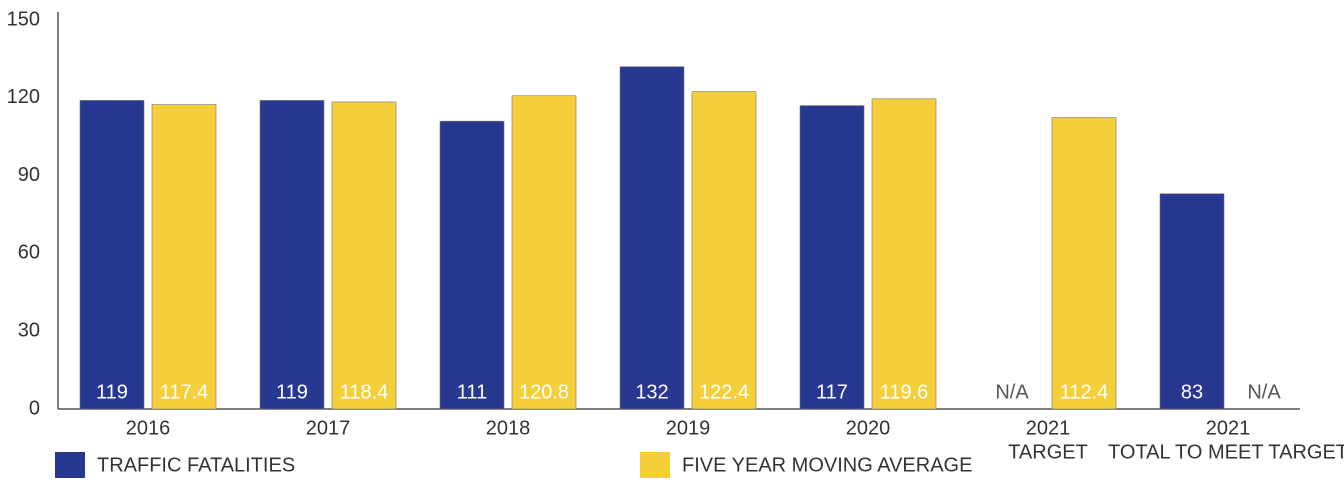  What do you see at coordinates (23, 97) in the screenshot?
I see `y-tick-label: 120` at bounding box center [23, 97].